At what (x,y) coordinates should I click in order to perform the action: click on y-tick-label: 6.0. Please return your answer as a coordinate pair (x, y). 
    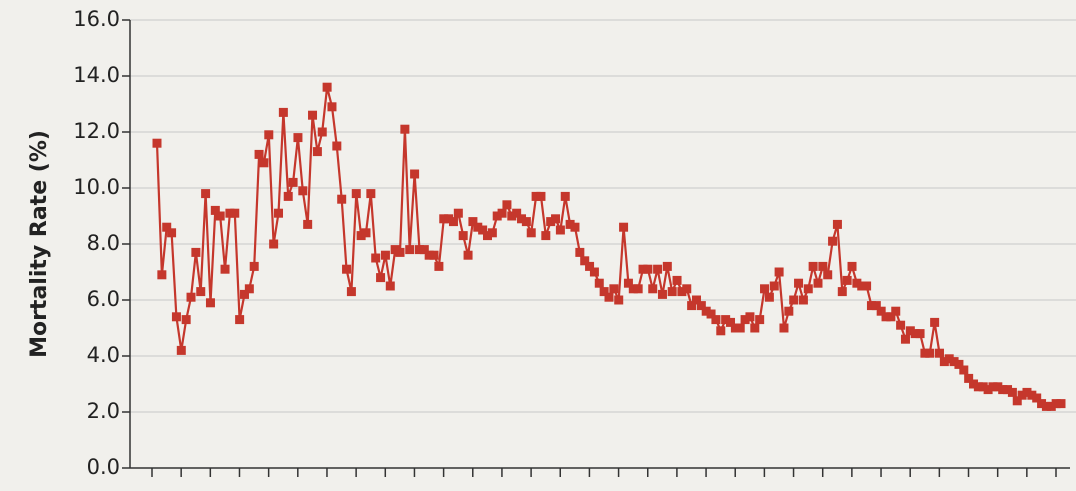
    Looking at the image, I should click on (103, 299).